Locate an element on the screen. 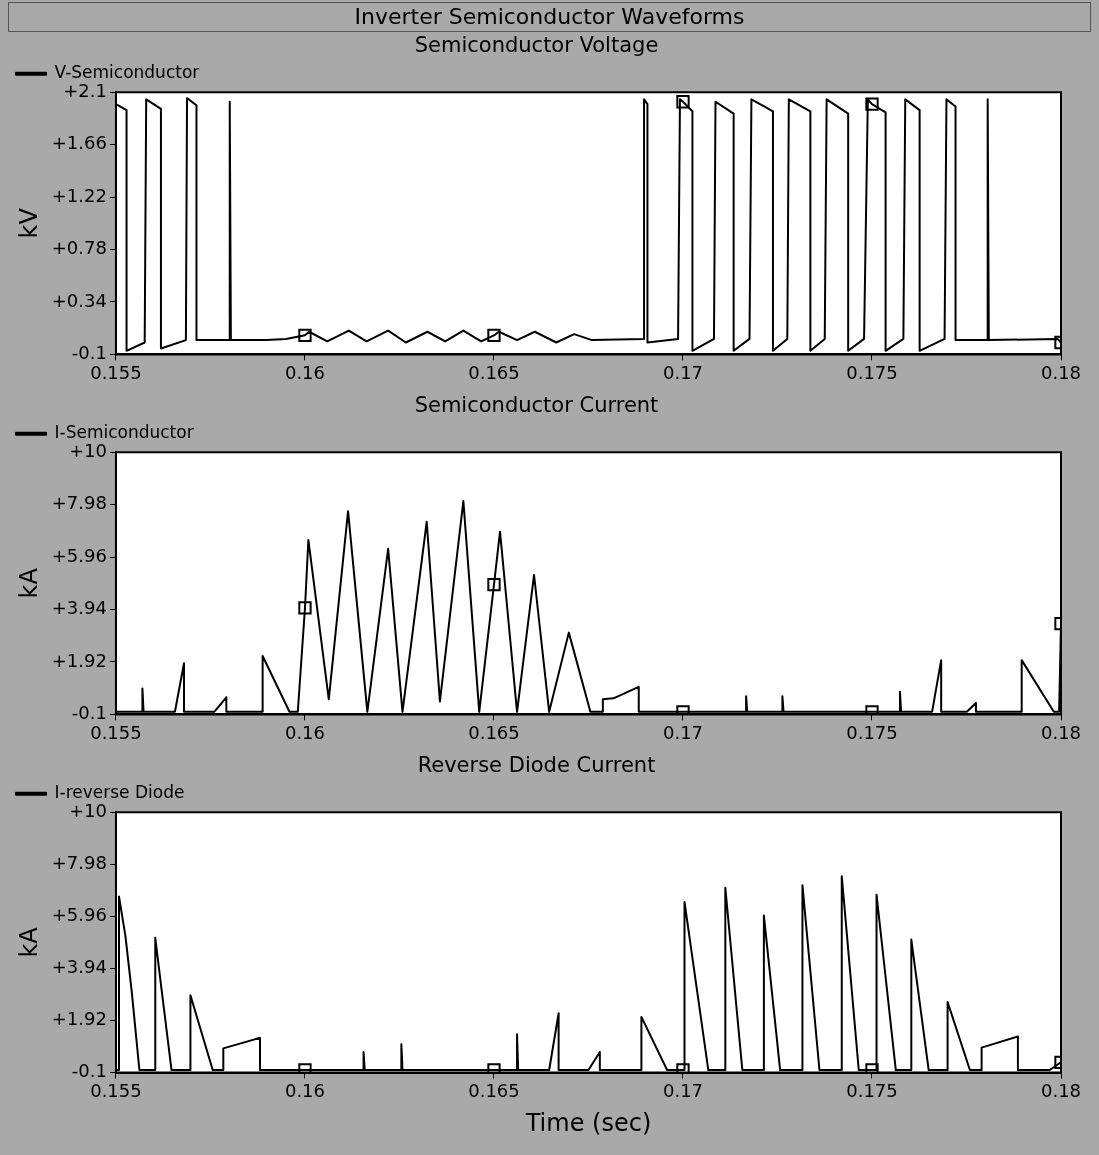 This screenshot has width=1099, height=1155. chart-title: Reverse Diode Current is located at coordinates (536, 765).